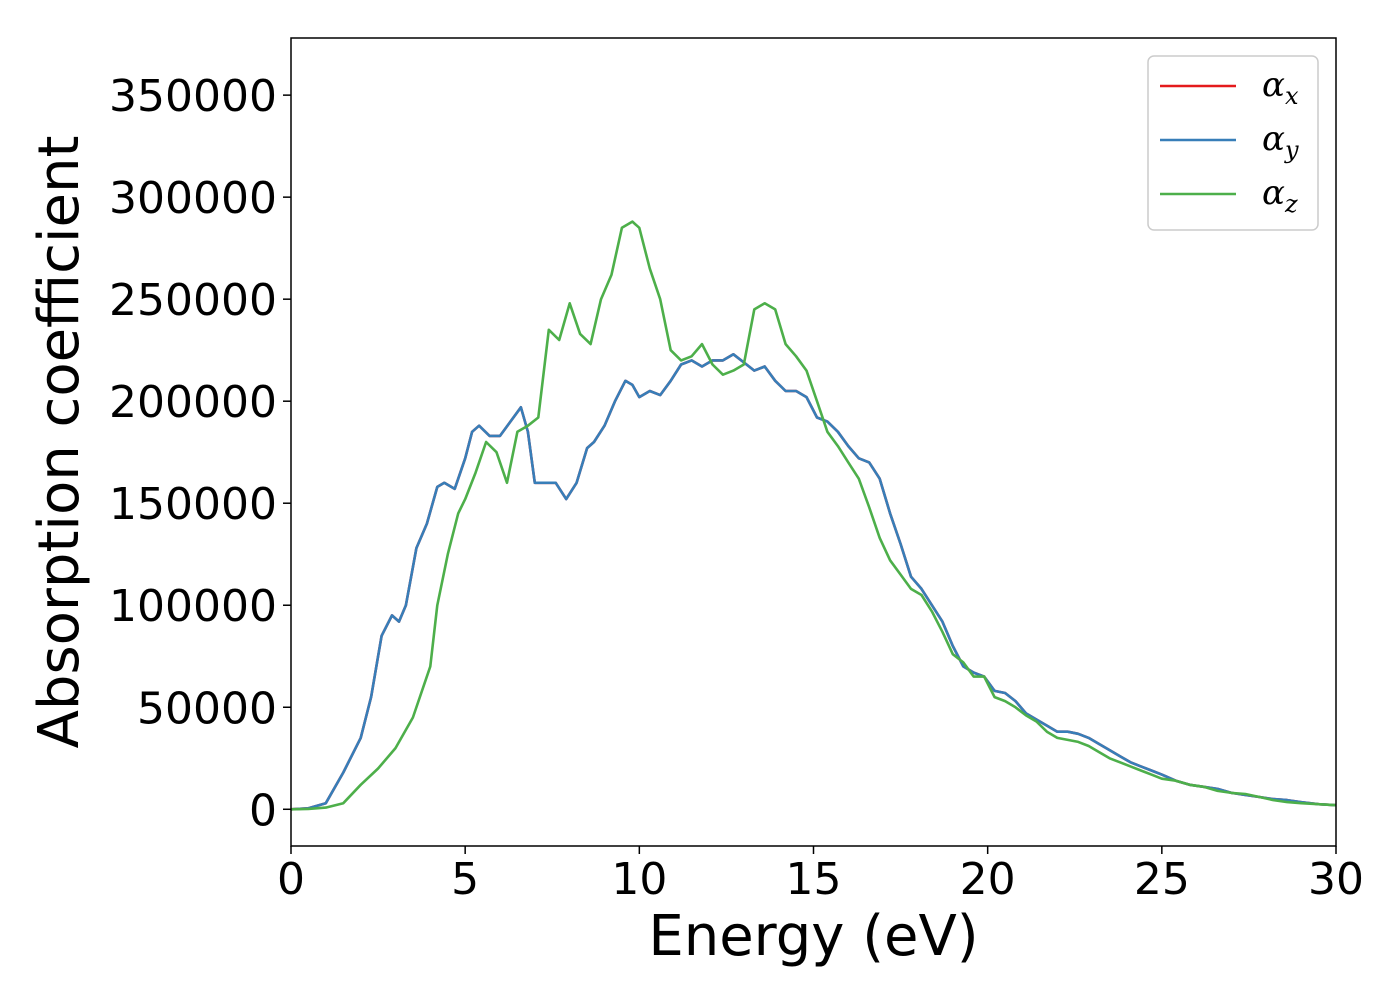 This screenshot has height=1000, width=1400. What do you see at coordinates (291, 879) in the screenshot?
I see `x-tick-label: 0` at bounding box center [291, 879].